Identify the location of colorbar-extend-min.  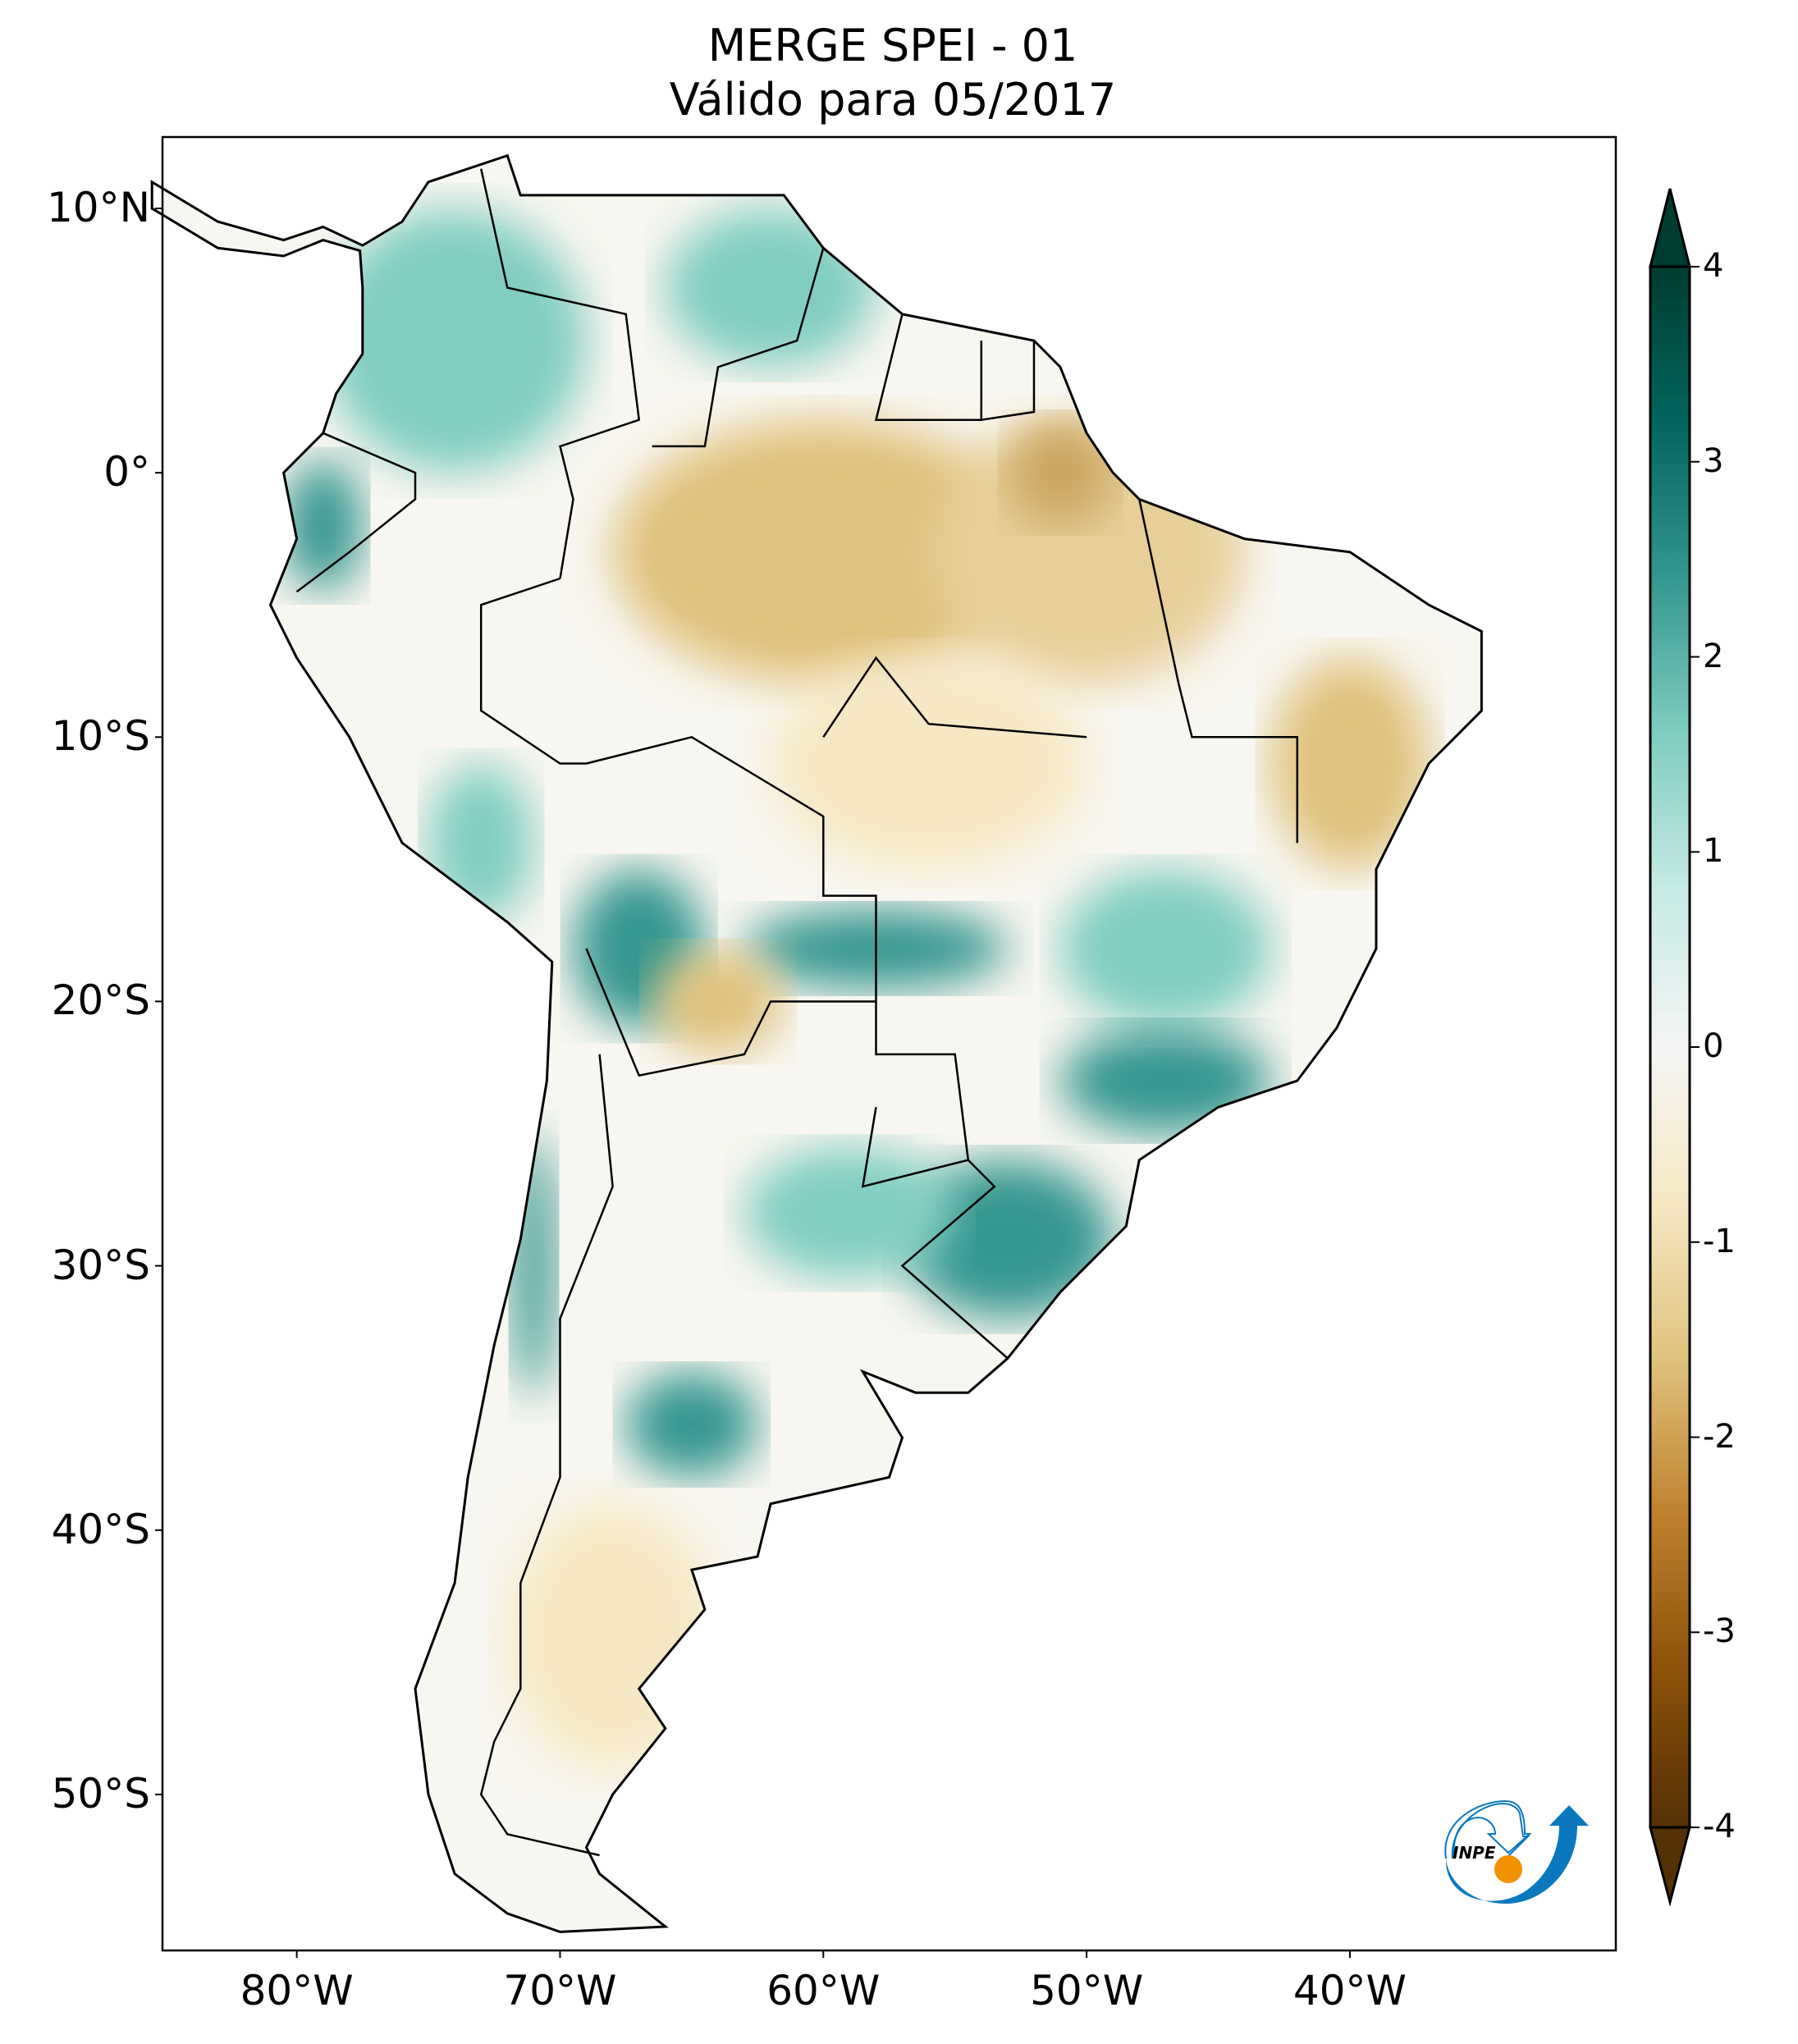
(1670, 1866).